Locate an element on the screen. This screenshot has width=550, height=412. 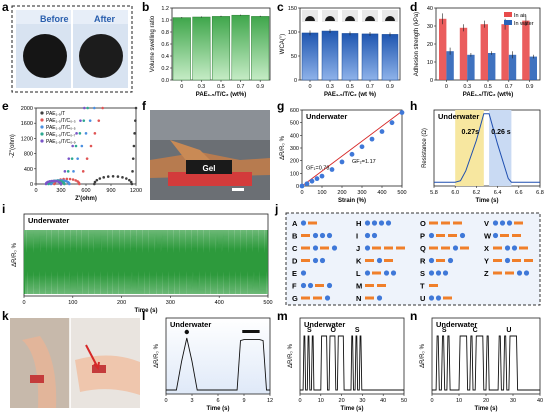
panel-letter-a: a is located at coordinates (5, 7).